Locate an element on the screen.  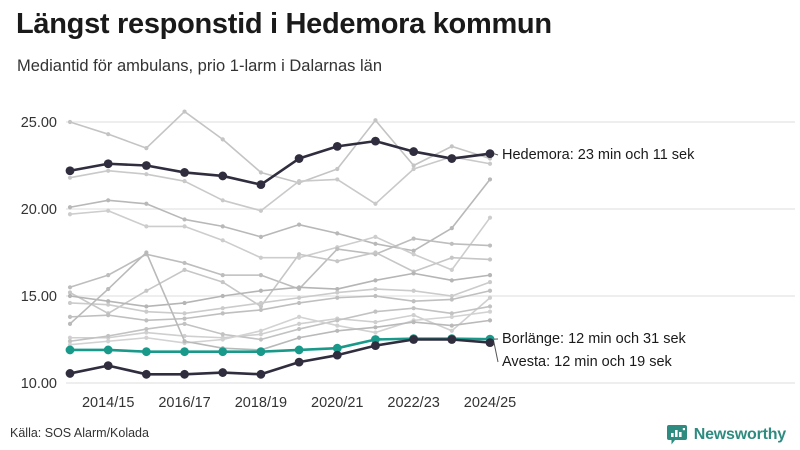
y-axis-tick-label: 25.00 is located at coordinates (39, 123).